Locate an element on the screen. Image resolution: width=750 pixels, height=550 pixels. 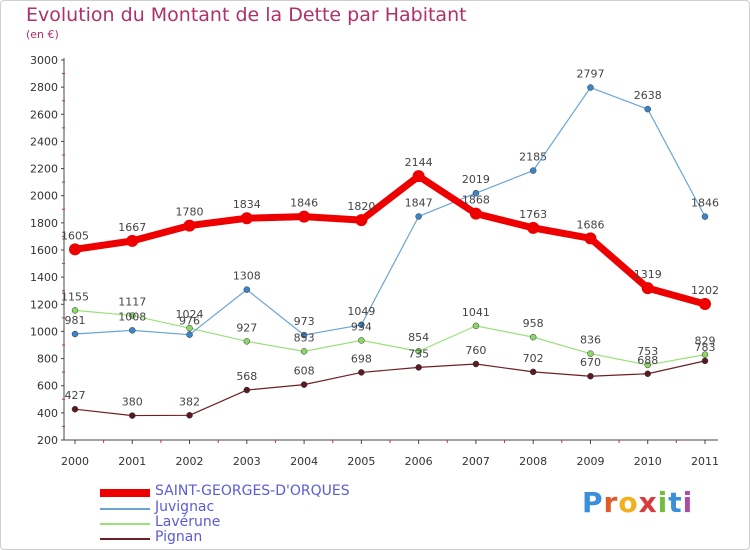
y-tick-label: 2200 is located at coordinates (44, 169).